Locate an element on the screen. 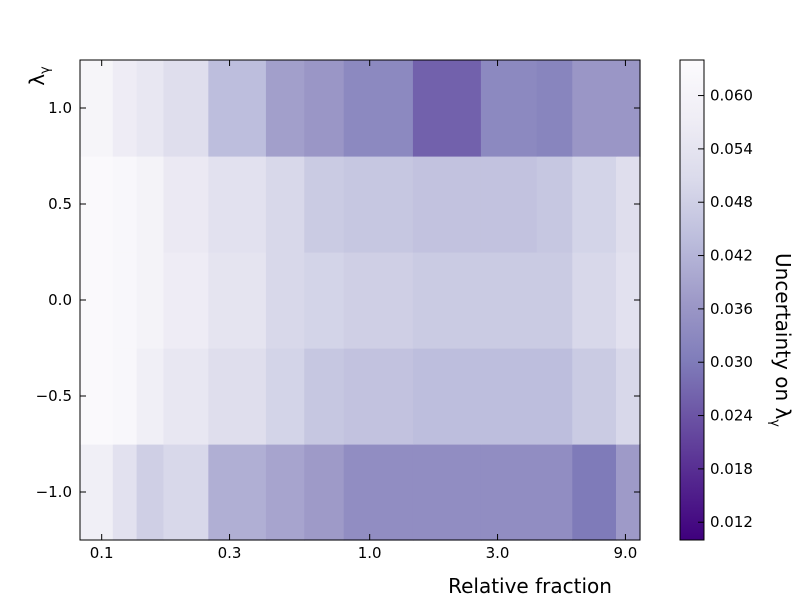  y-tick-label: 0.0 is located at coordinates (60, 300).